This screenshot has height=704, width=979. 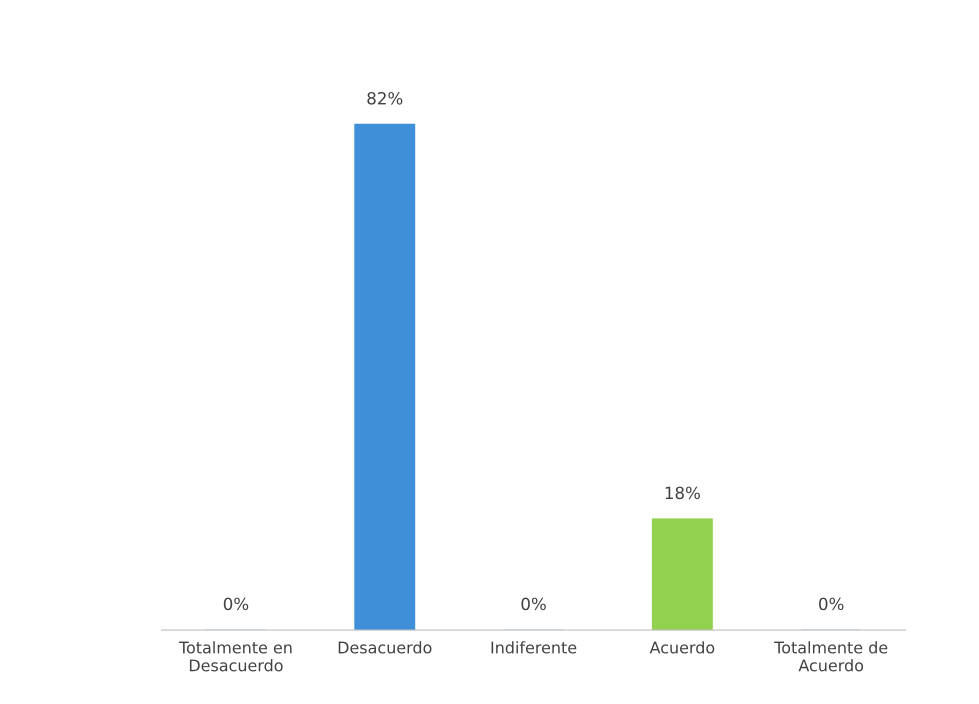 I want to click on x-tick-label: Desacuerdo, so click(x=385, y=647).